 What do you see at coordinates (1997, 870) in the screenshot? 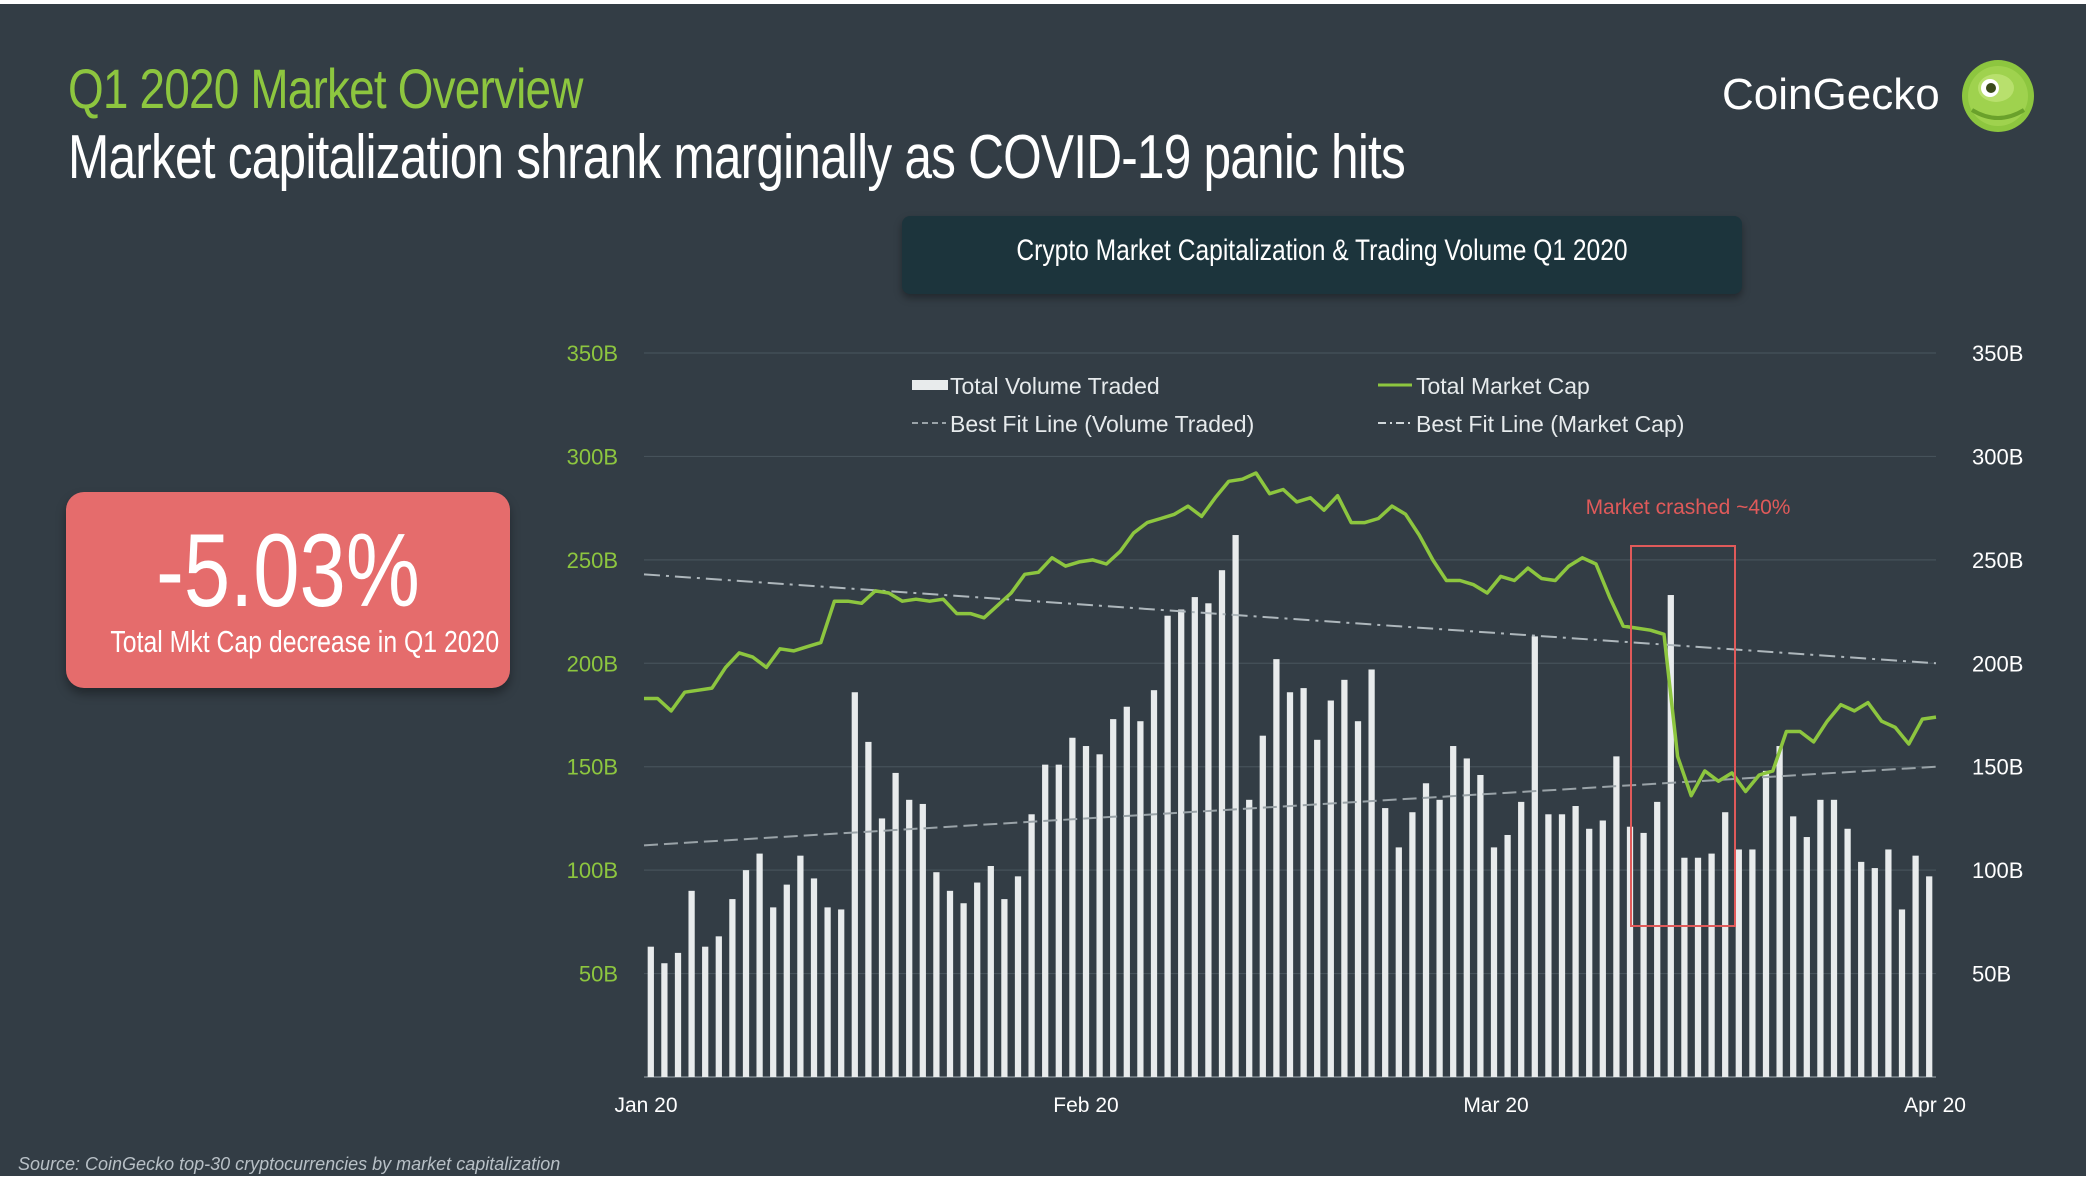
I see `y-tick-label-right: 100B` at bounding box center [1997, 870].